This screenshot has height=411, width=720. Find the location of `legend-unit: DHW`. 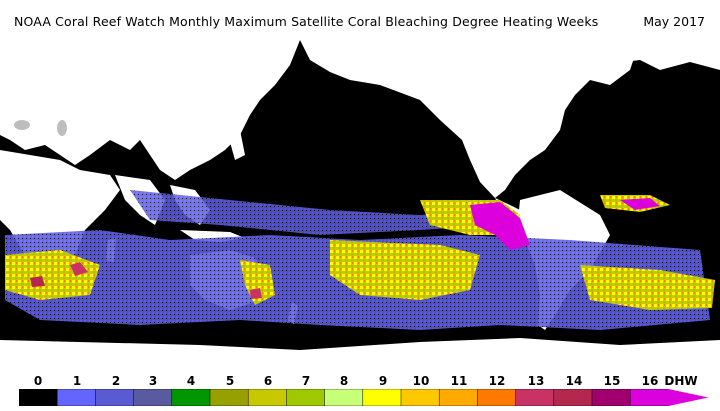

legend-unit: DHW is located at coordinates (681, 381).